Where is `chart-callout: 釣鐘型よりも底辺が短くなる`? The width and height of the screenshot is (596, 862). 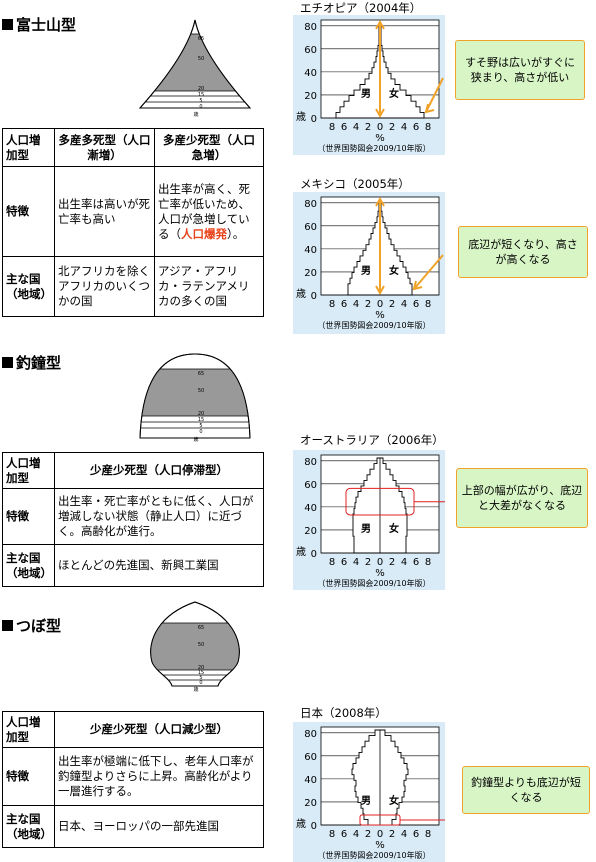 chart-callout: 釣鐘型よりも底辺が短くなる is located at coordinates (526, 790).